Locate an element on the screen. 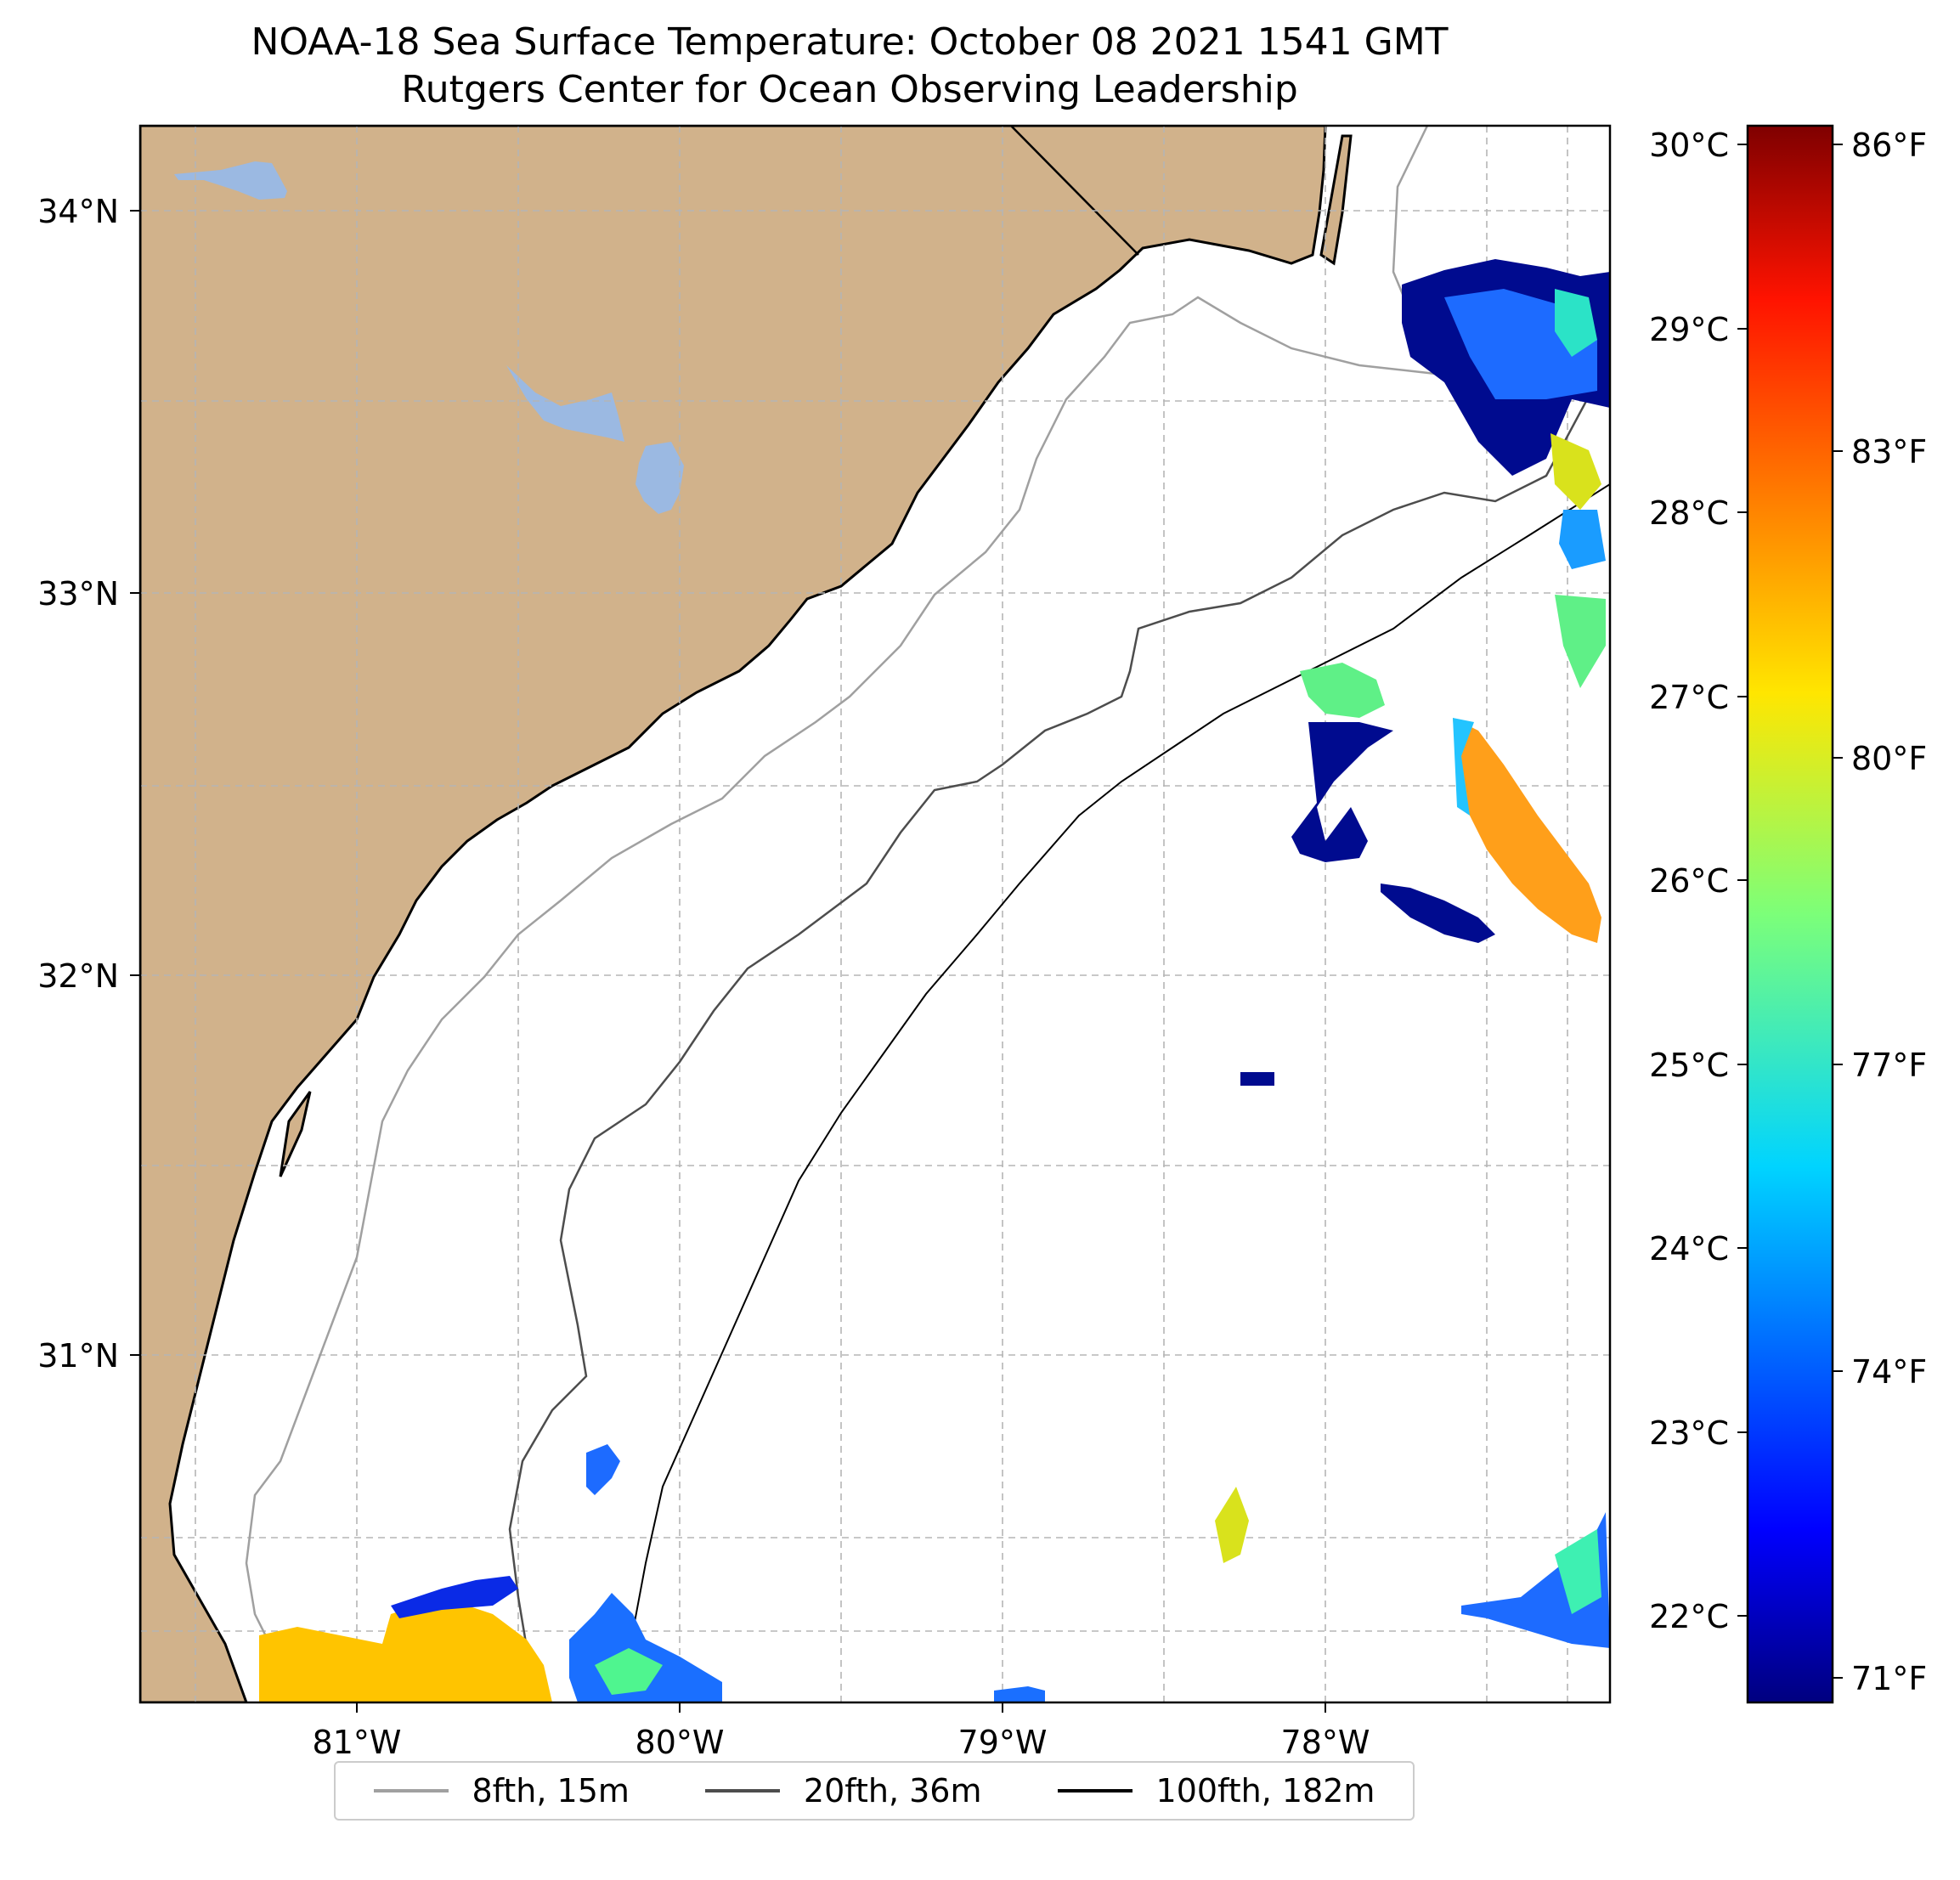  lat-tick-marks is located at coordinates (135, 783).